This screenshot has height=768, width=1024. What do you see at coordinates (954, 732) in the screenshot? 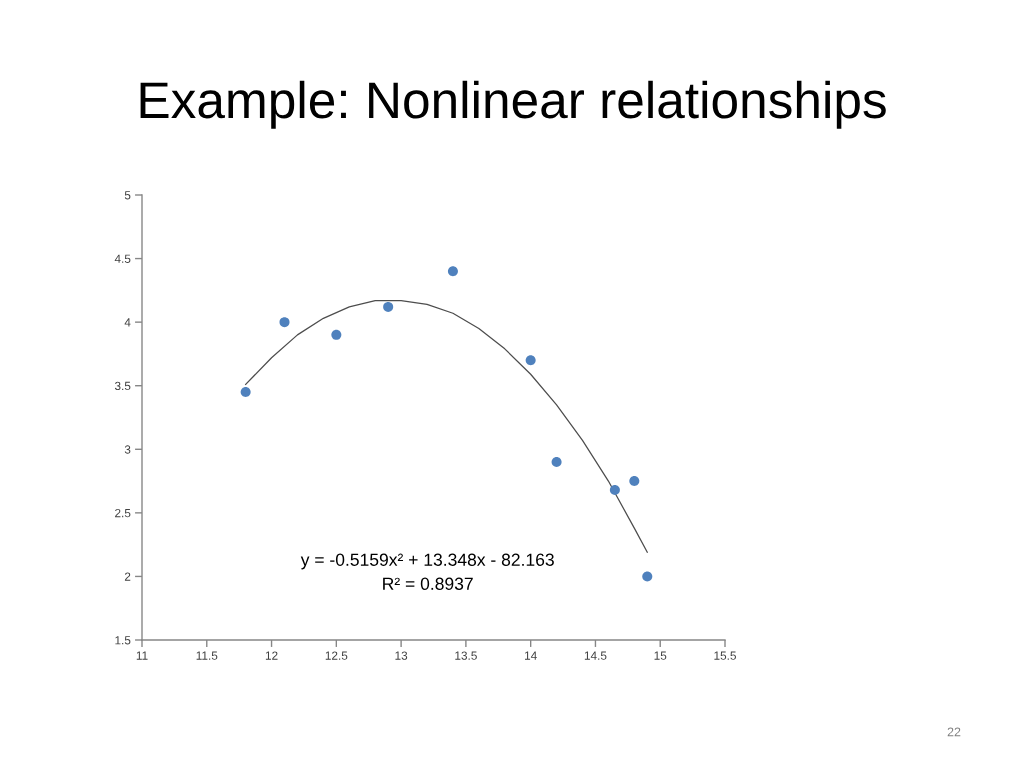
I see `text: 22` at bounding box center [954, 732].